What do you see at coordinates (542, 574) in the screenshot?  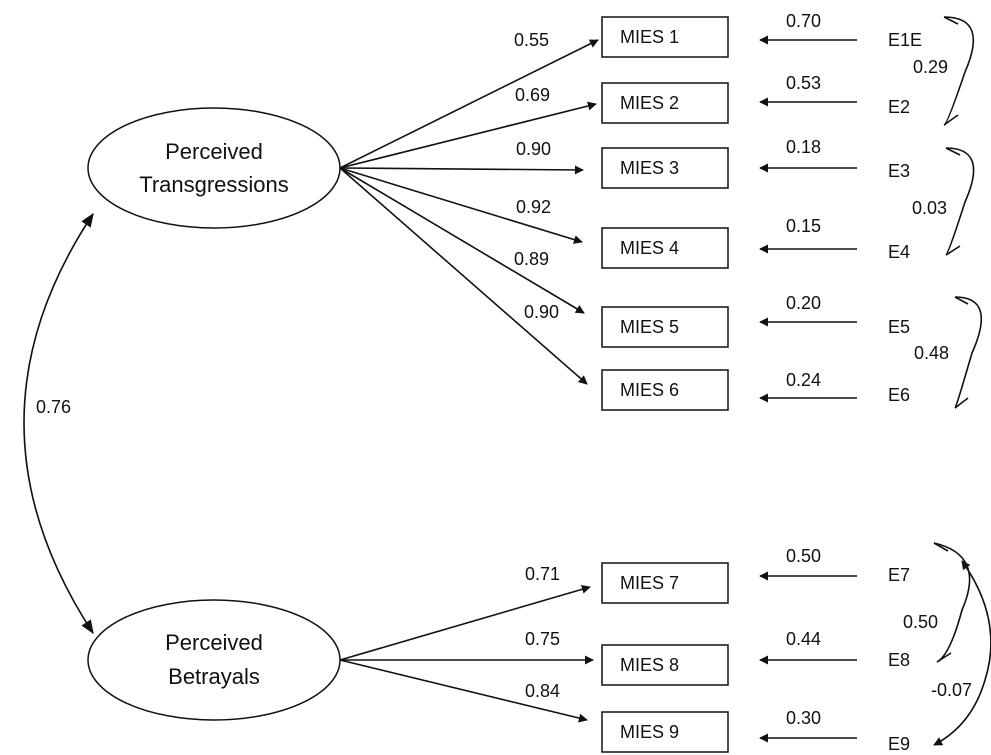 I see `loading-label-7: 0.71` at bounding box center [542, 574].